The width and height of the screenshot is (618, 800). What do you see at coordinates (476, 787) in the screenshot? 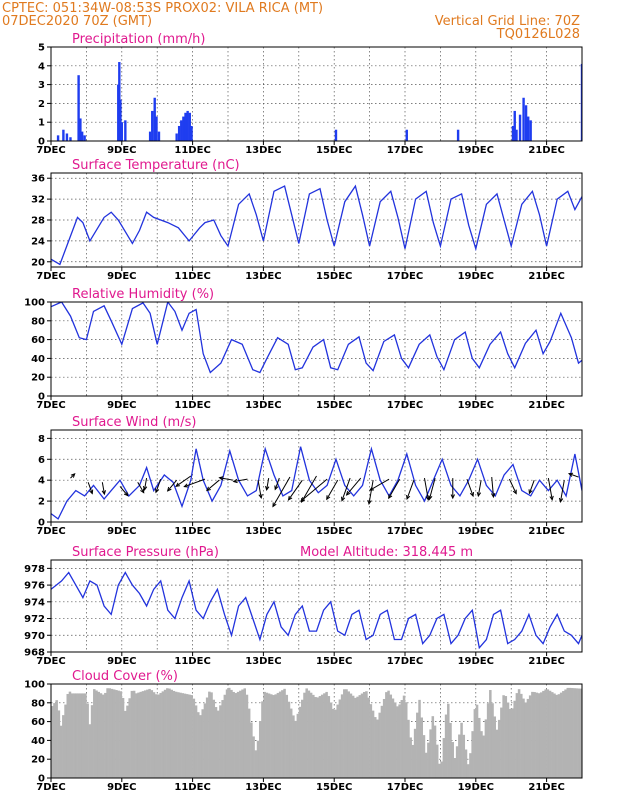
I see `cloud-xtick-label: 19DEC` at bounding box center [476, 787].